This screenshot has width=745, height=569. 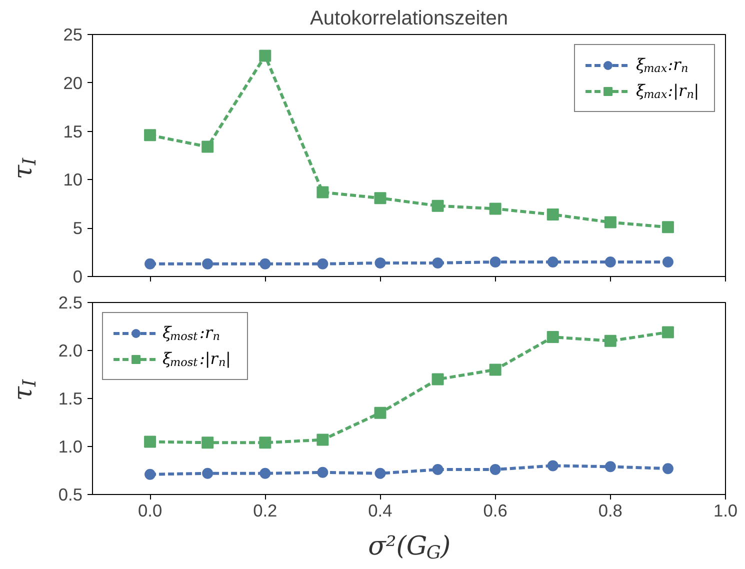 What do you see at coordinates (73, 82) in the screenshot?
I see `y-tick-label: 20` at bounding box center [73, 82].